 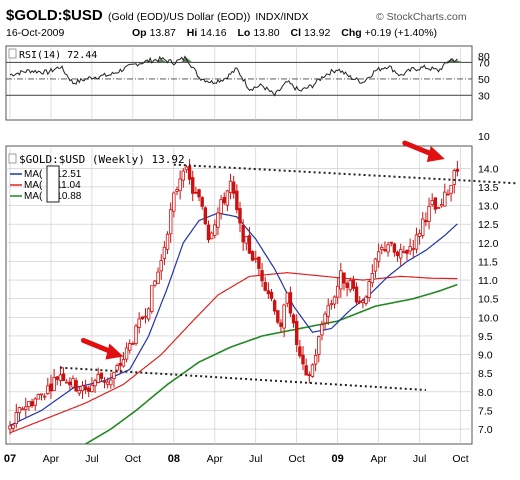 I want to click on rsi-tick-label: 10, so click(x=484, y=137).